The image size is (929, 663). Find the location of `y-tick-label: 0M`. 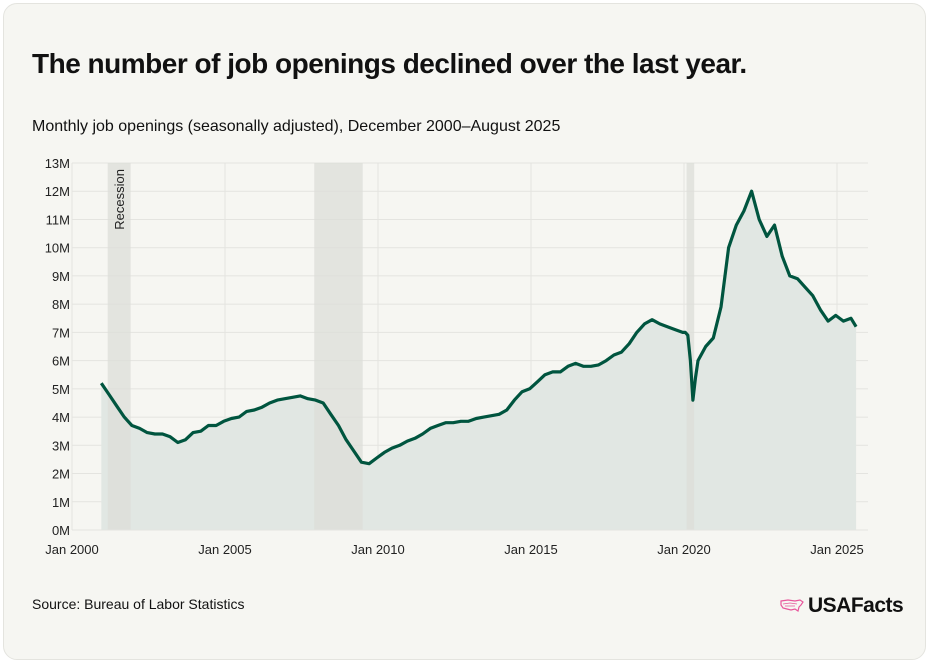

y-tick-label: 0M is located at coordinates (61, 530).